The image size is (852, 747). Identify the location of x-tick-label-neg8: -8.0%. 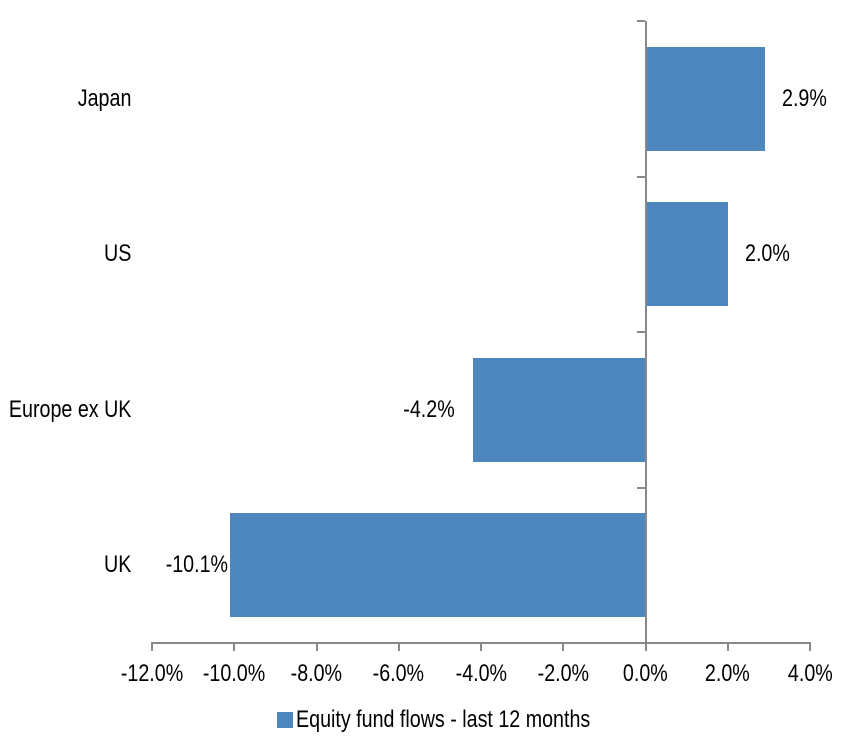
(317, 674).